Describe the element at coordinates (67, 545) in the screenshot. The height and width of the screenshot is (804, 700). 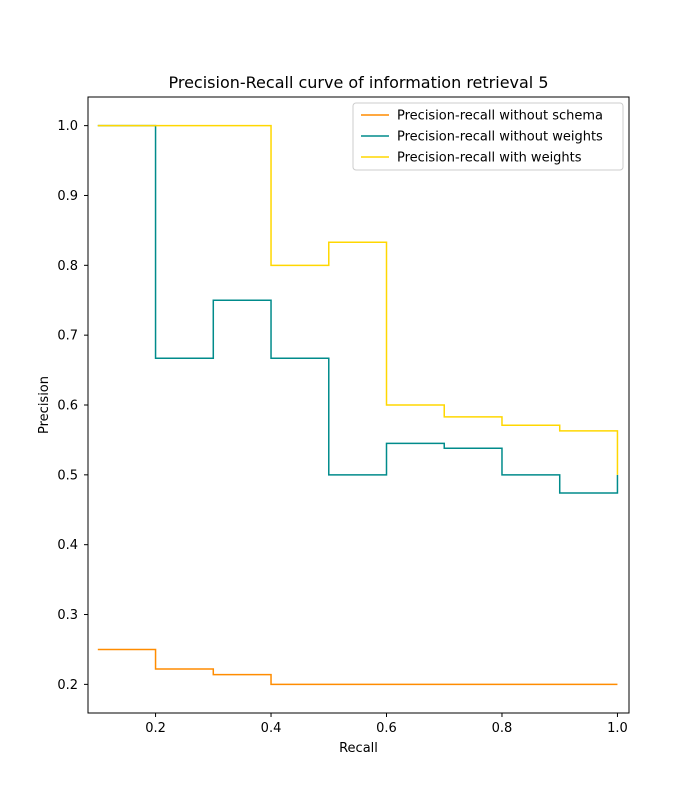
I see `y-tick-label: 0.4` at that location.